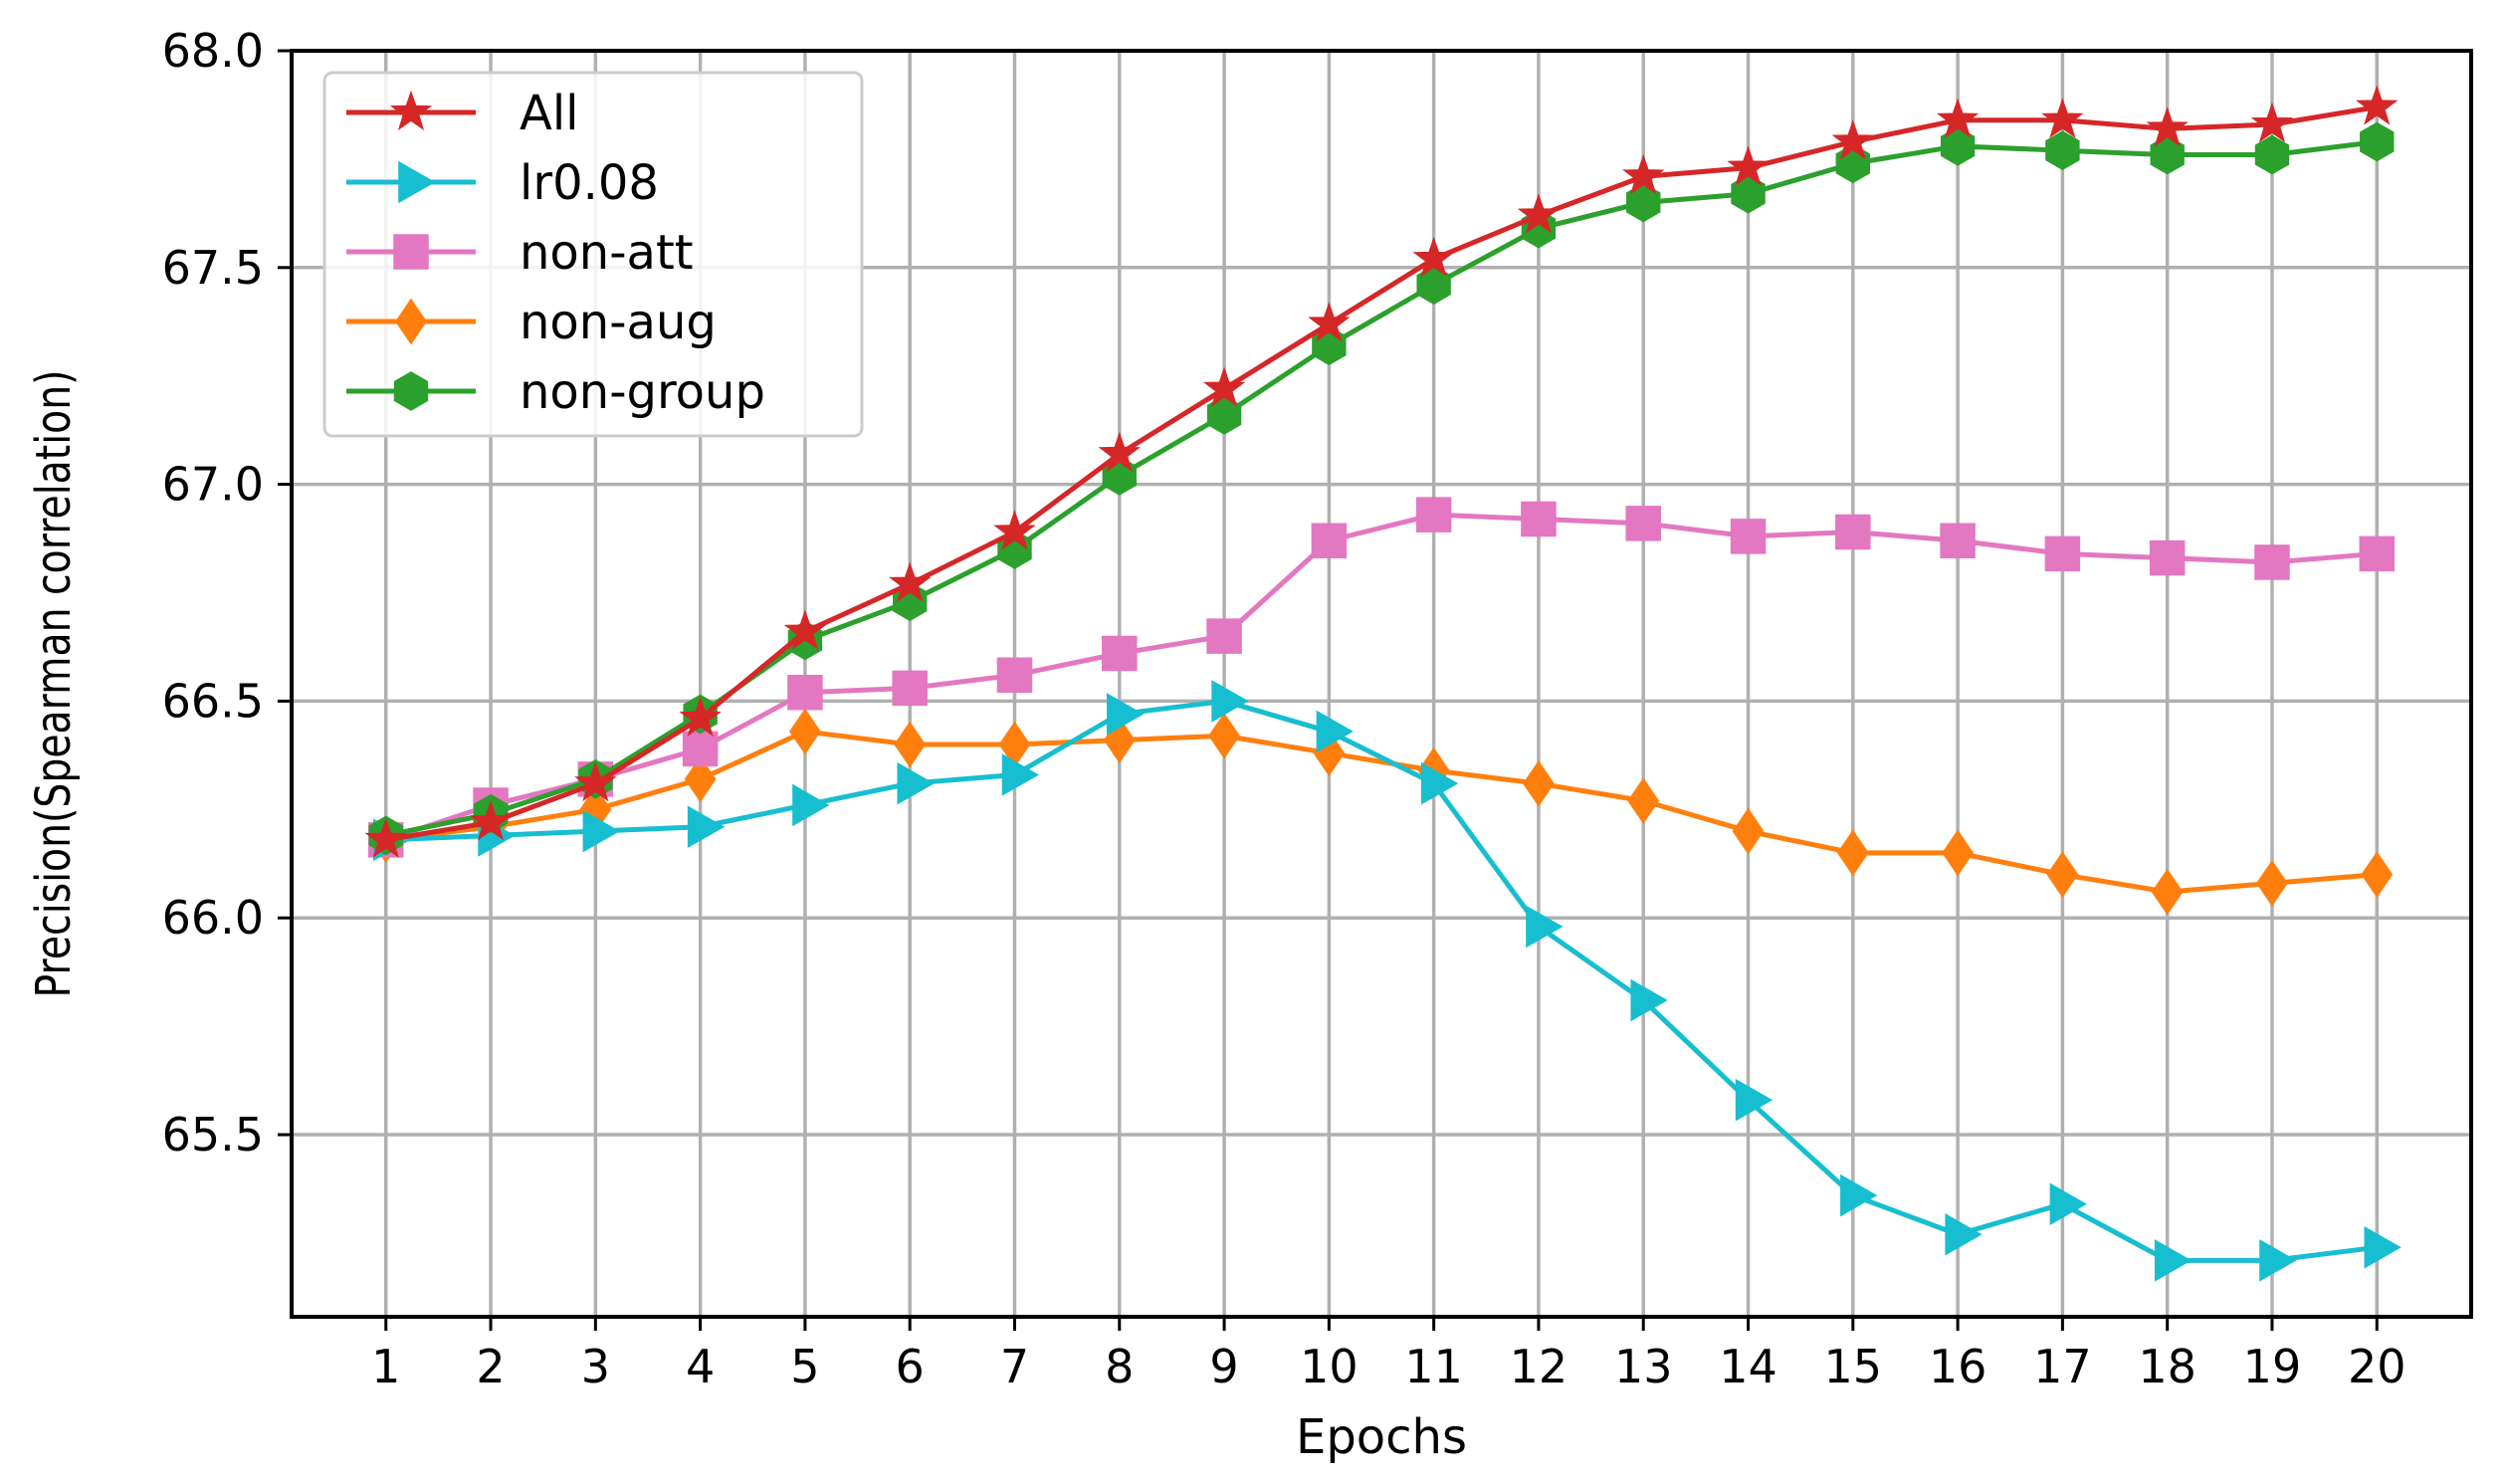 This screenshot has height=1484, width=2512. I want to click on legend-item: non-group, so click(555, 392).